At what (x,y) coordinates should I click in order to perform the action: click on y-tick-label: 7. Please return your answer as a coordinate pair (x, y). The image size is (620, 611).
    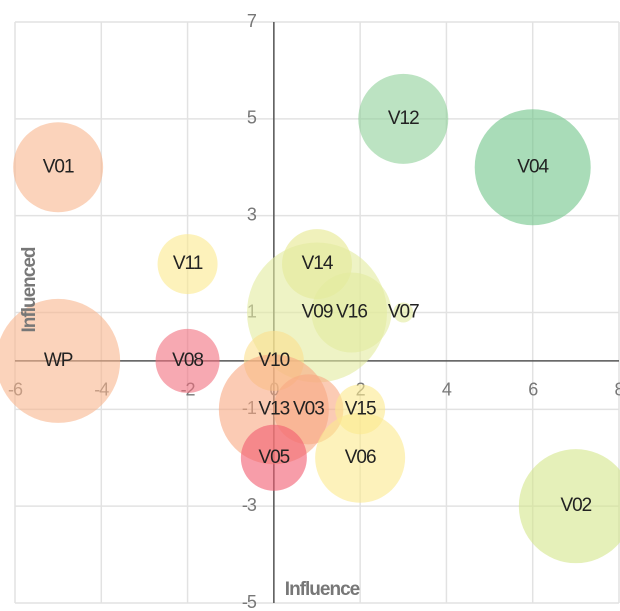
    Looking at the image, I should click on (252, 21).